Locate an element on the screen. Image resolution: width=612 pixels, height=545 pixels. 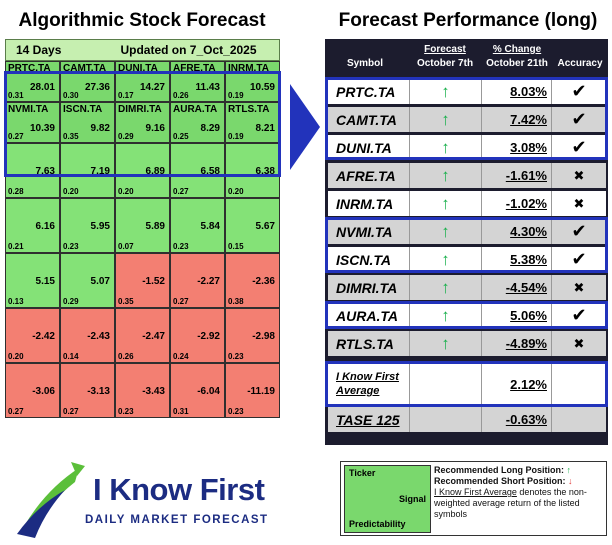
grid-cell-predictability: 0.13 is located at coordinates (16, 301).